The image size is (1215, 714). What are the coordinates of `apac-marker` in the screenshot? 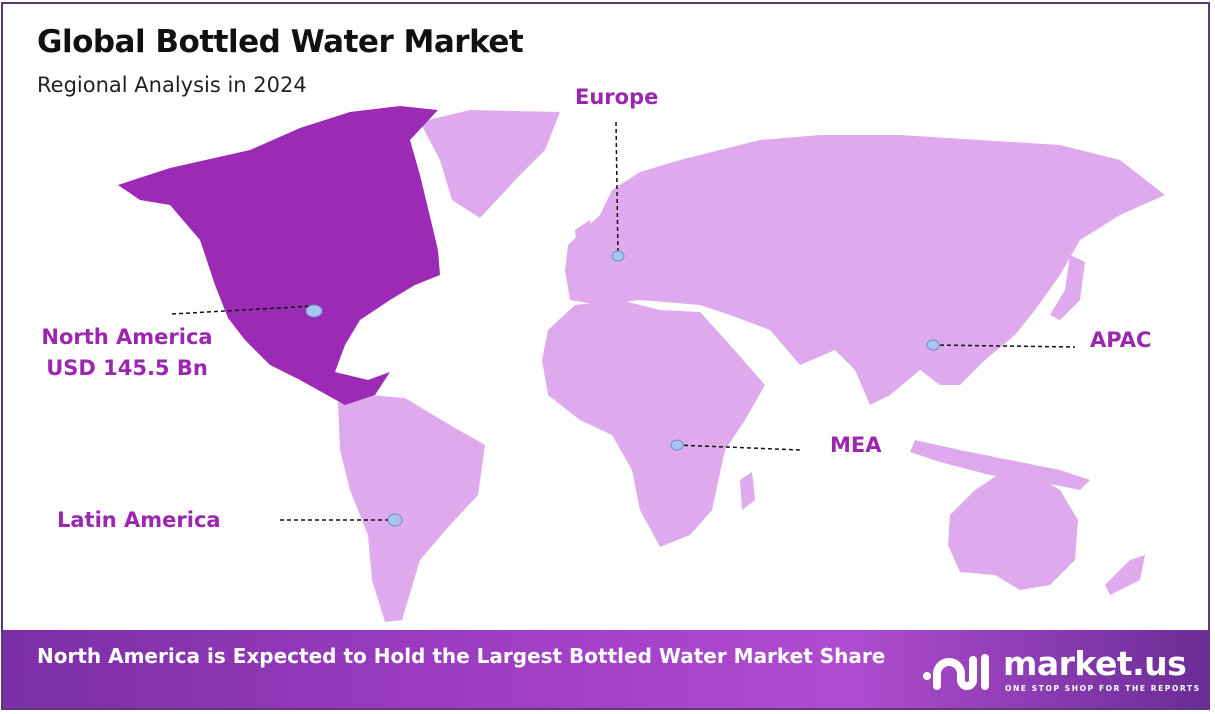 It's located at (933, 345).